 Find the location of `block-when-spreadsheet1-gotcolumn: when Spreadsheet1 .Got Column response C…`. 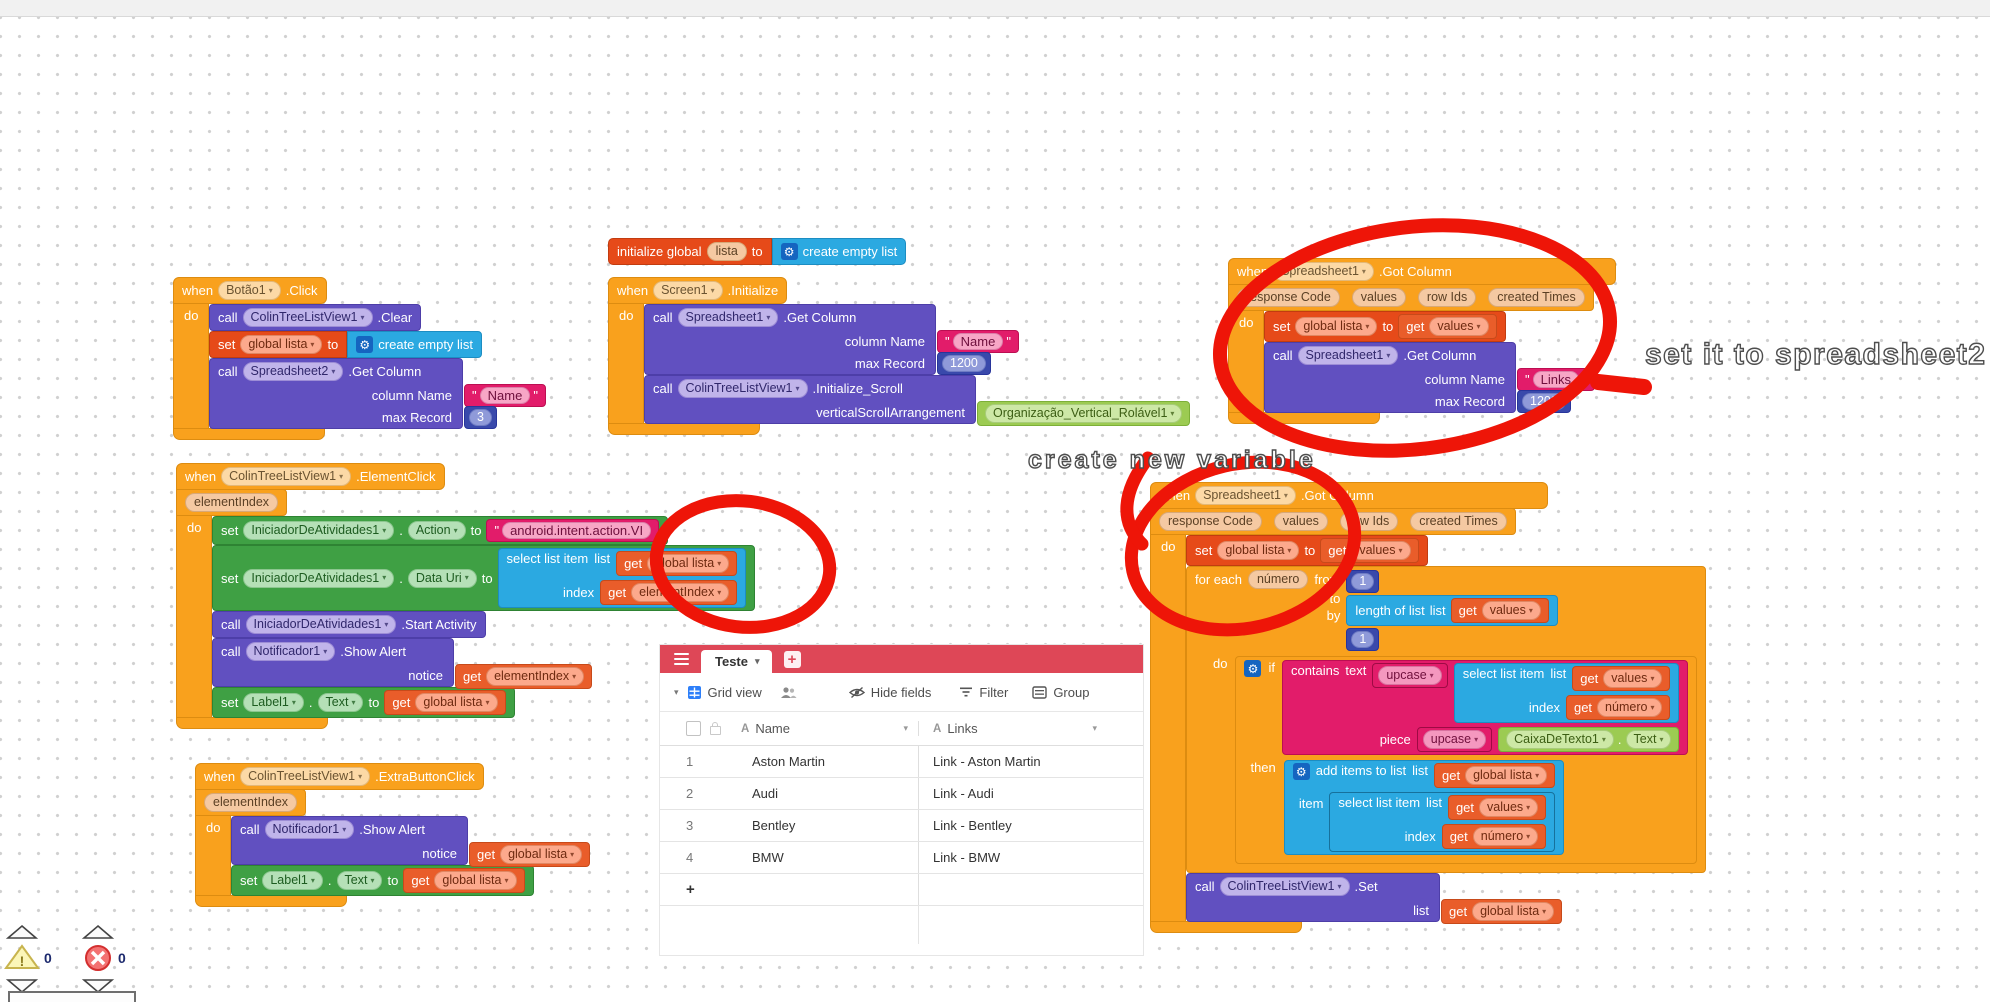

block-when-spreadsheet1-gotcolumn: when Spreadsheet1 .Got Column response C… is located at coordinates (1422, 341).